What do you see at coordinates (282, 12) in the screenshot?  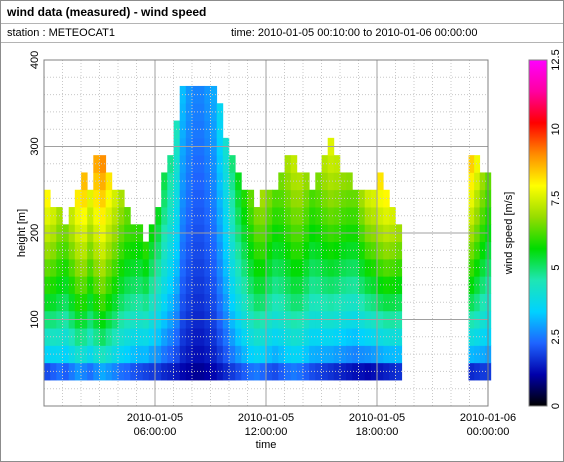 I see `title-bar: wind data (measured) - wind speed` at bounding box center [282, 12].